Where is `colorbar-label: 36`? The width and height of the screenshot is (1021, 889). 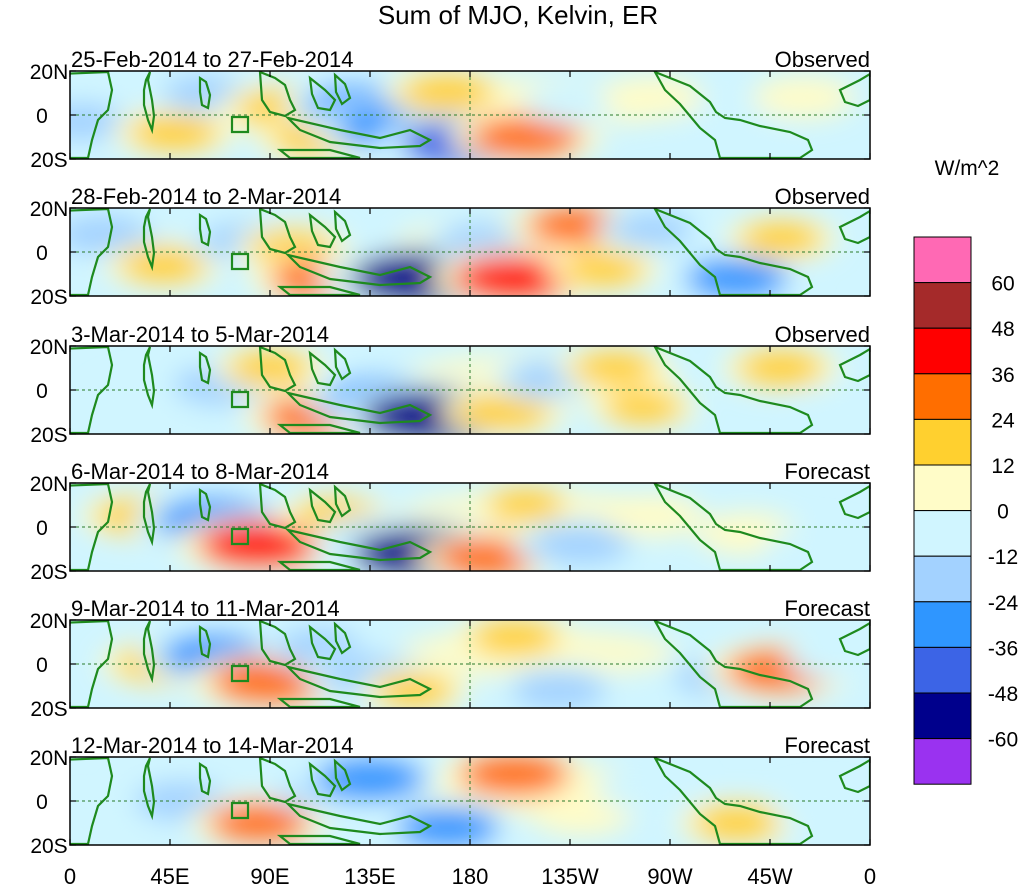
colorbar-label: 36 is located at coordinates (1002, 375).